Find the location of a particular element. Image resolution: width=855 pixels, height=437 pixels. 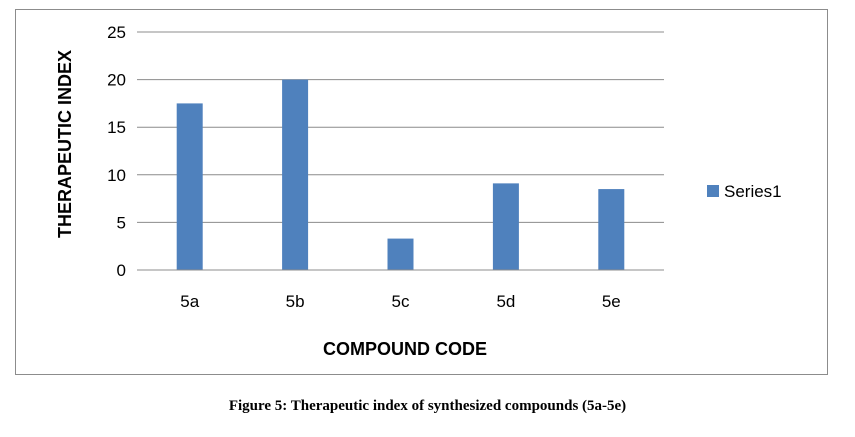

y-axis-label: THERAPEUTIC INDEX is located at coordinates (65, 144).